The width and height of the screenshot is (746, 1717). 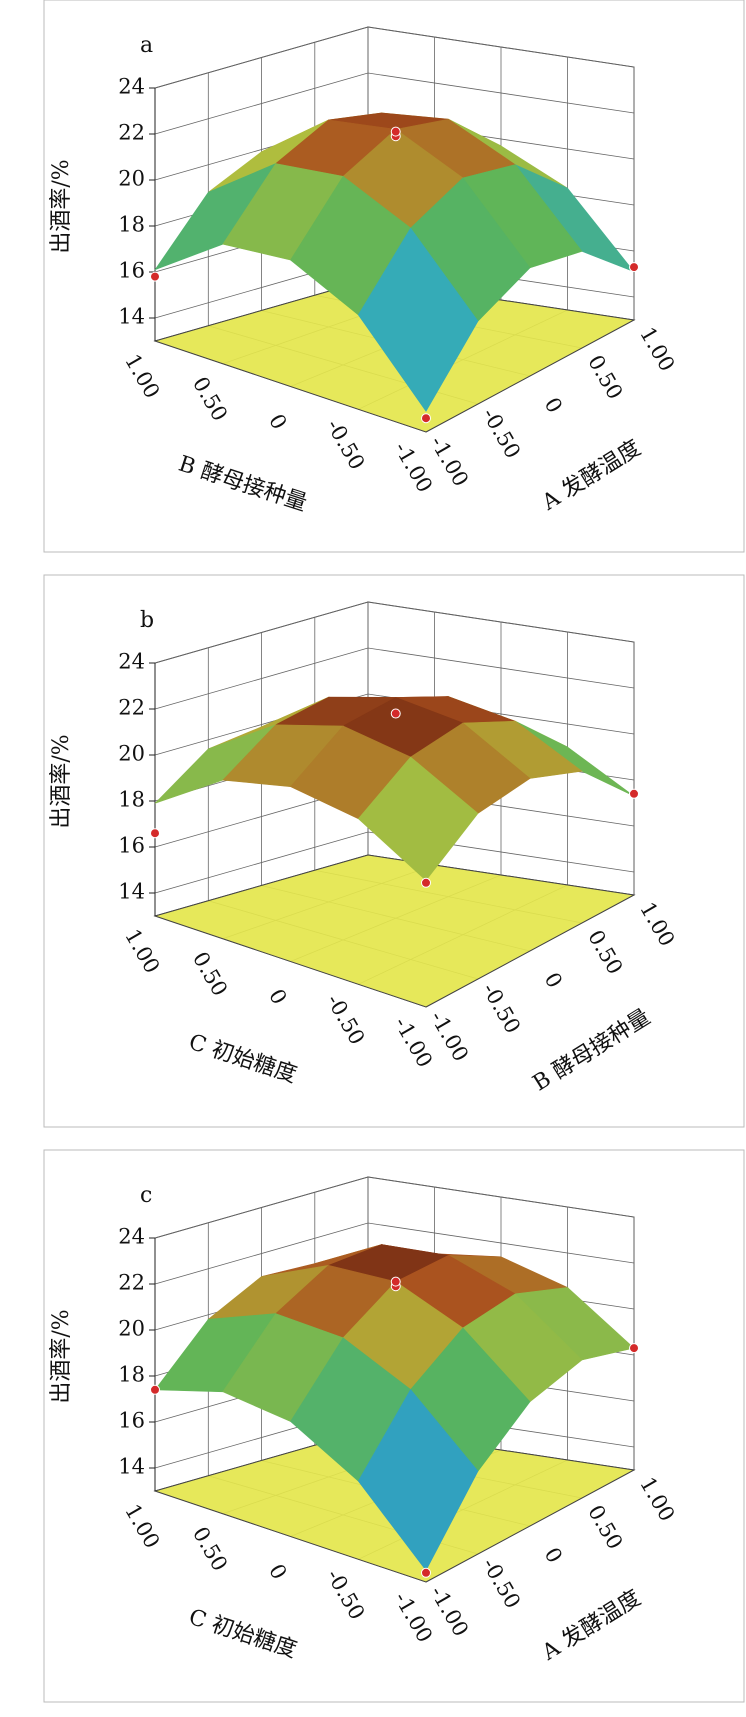 What do you see at coordinates (147, 620) in the screenshot?
I see `panel-label: b` at bounding box center [147, 620].